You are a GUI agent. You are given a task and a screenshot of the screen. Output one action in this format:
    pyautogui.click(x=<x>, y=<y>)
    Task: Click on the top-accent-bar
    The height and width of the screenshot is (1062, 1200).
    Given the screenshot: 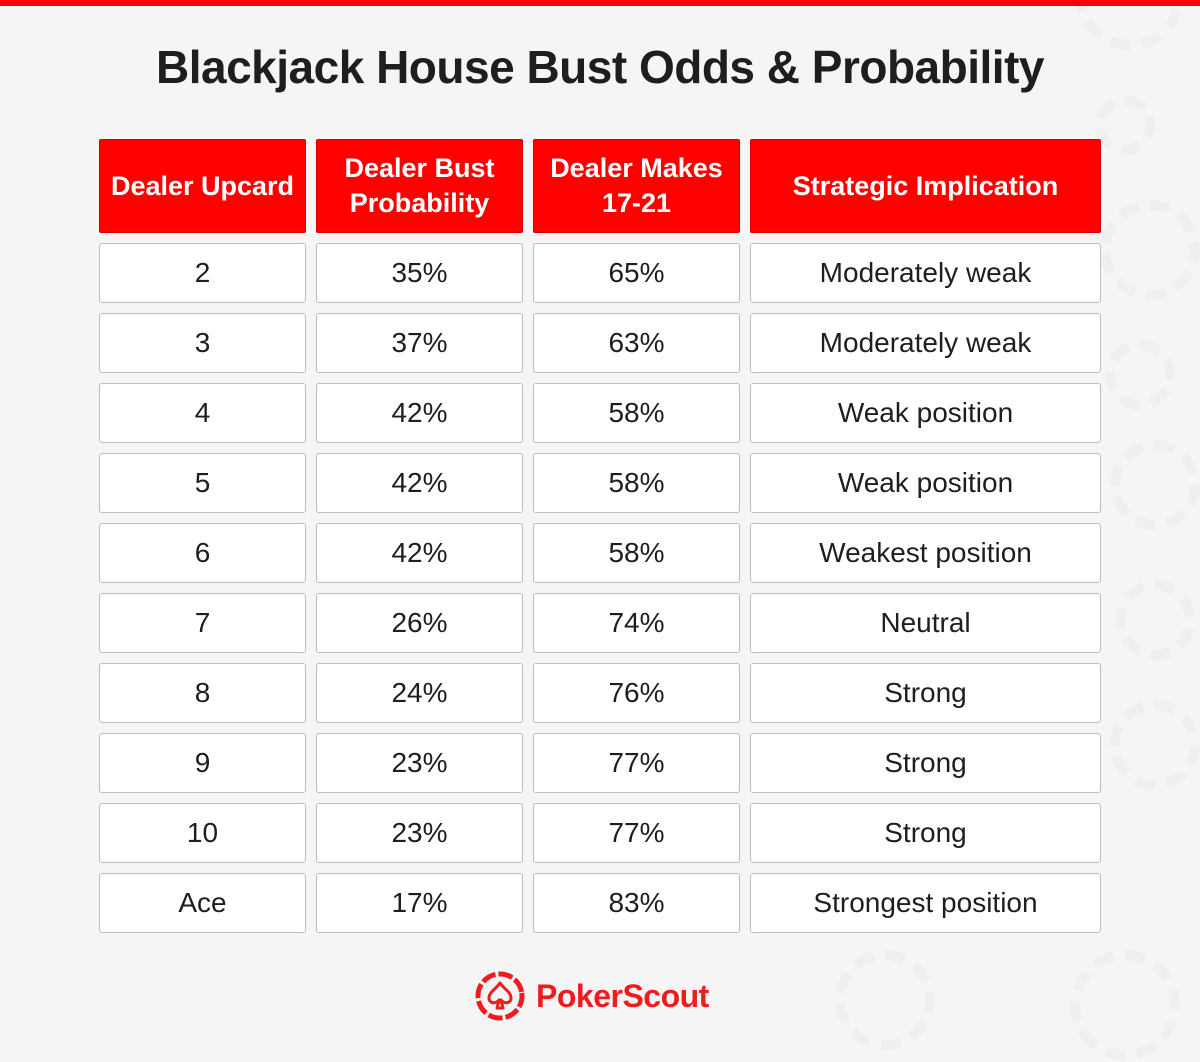 What is the action you would take?
    pyautogui.click(x=600, y=3)
    